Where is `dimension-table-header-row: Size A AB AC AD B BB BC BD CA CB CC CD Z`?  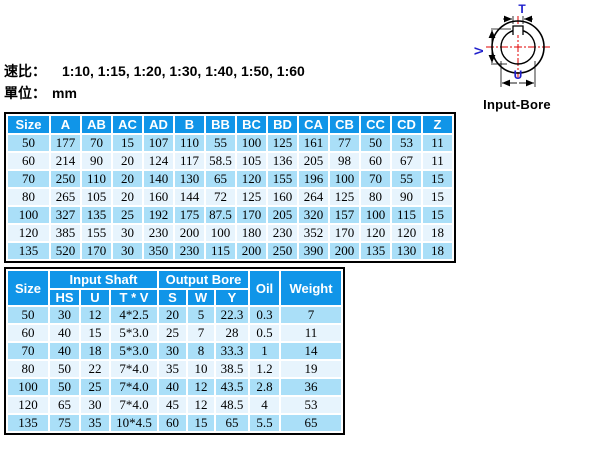 dimension-table-header-row: Size A AB AC AD B BB BC BD CA CB CC CD Z is located at coordinates (230, 124).